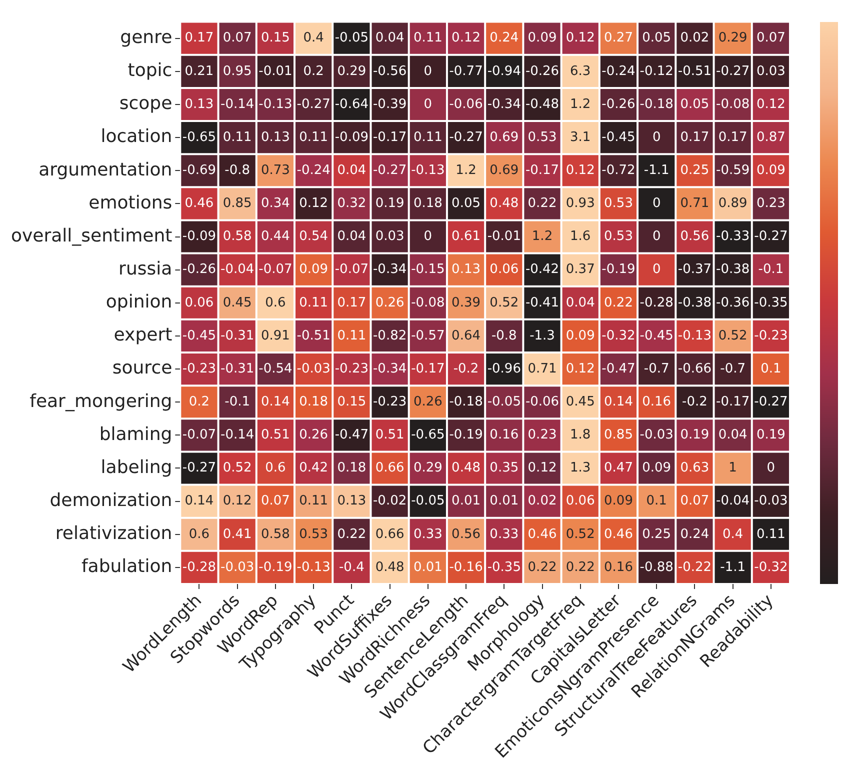  What do you see at coordinates (657, 368) in the screenshot?
I see `data-label: -0.7` at bounding box center [657, 368].